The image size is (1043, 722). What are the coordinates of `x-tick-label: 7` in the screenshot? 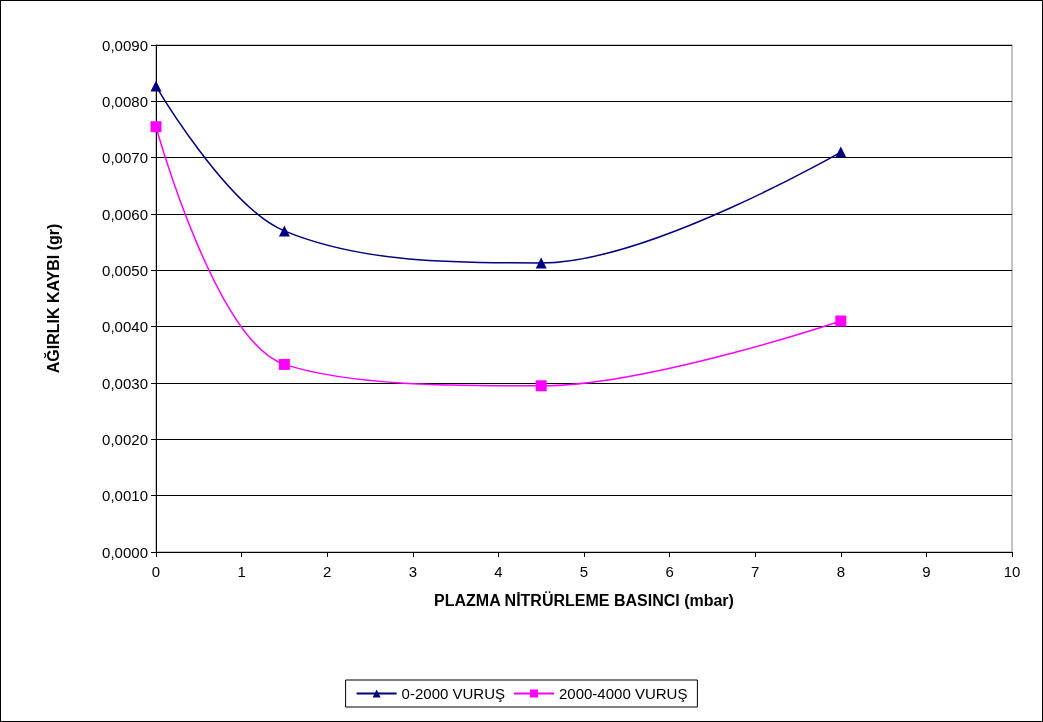 It's located at (755, 571).